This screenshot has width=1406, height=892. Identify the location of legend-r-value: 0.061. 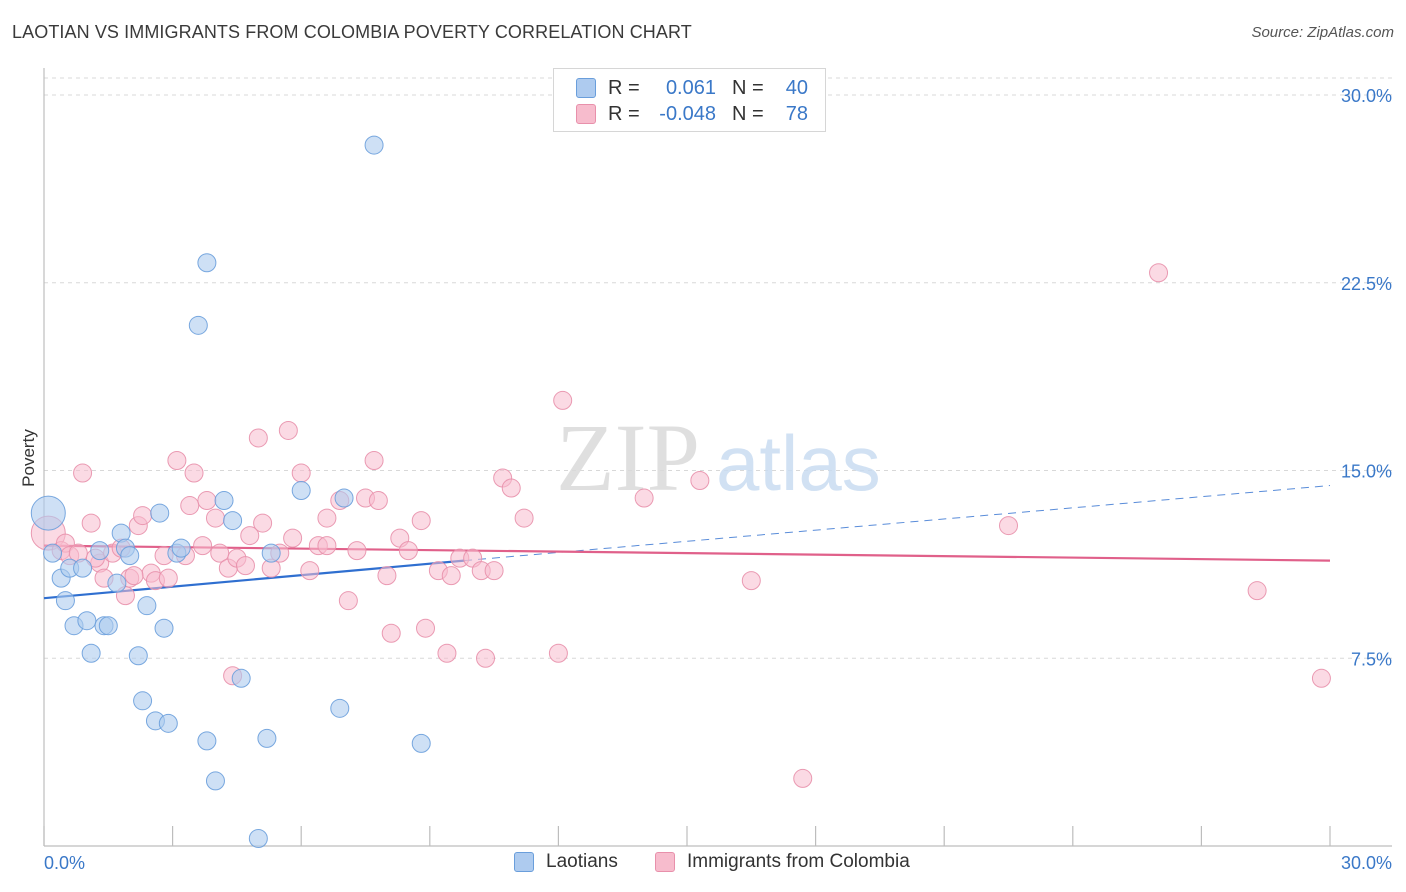
(690, 87).